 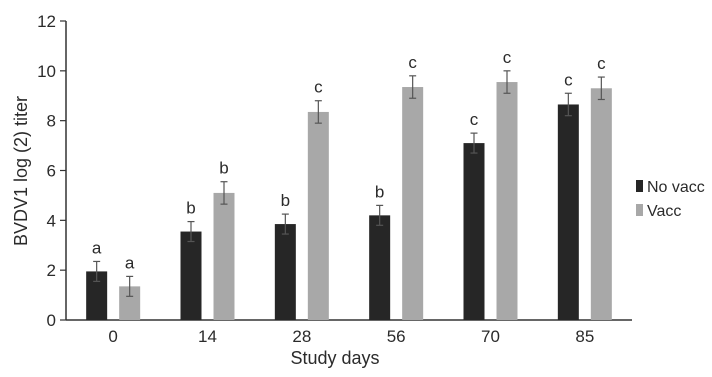 I want to click on x-tick-label: 85, so click(x=584, y=336).